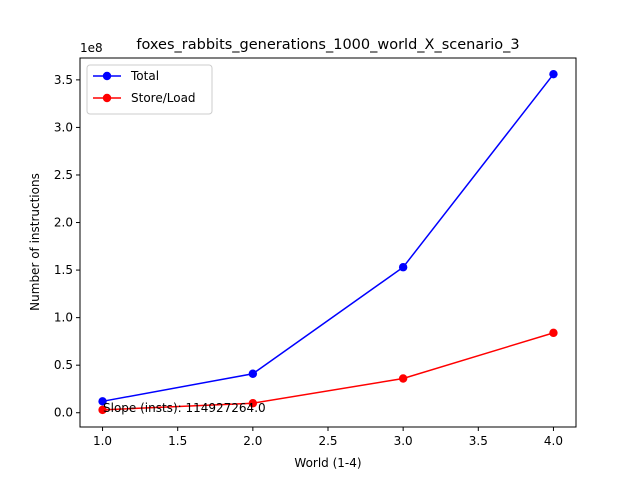 Image resolution: width=640 pixels, height=480 pixels. What do you see at coordinates (327, 441) in the screenshot?
I see `x-tick-label: 2.5` at bounding box center [327, 441].